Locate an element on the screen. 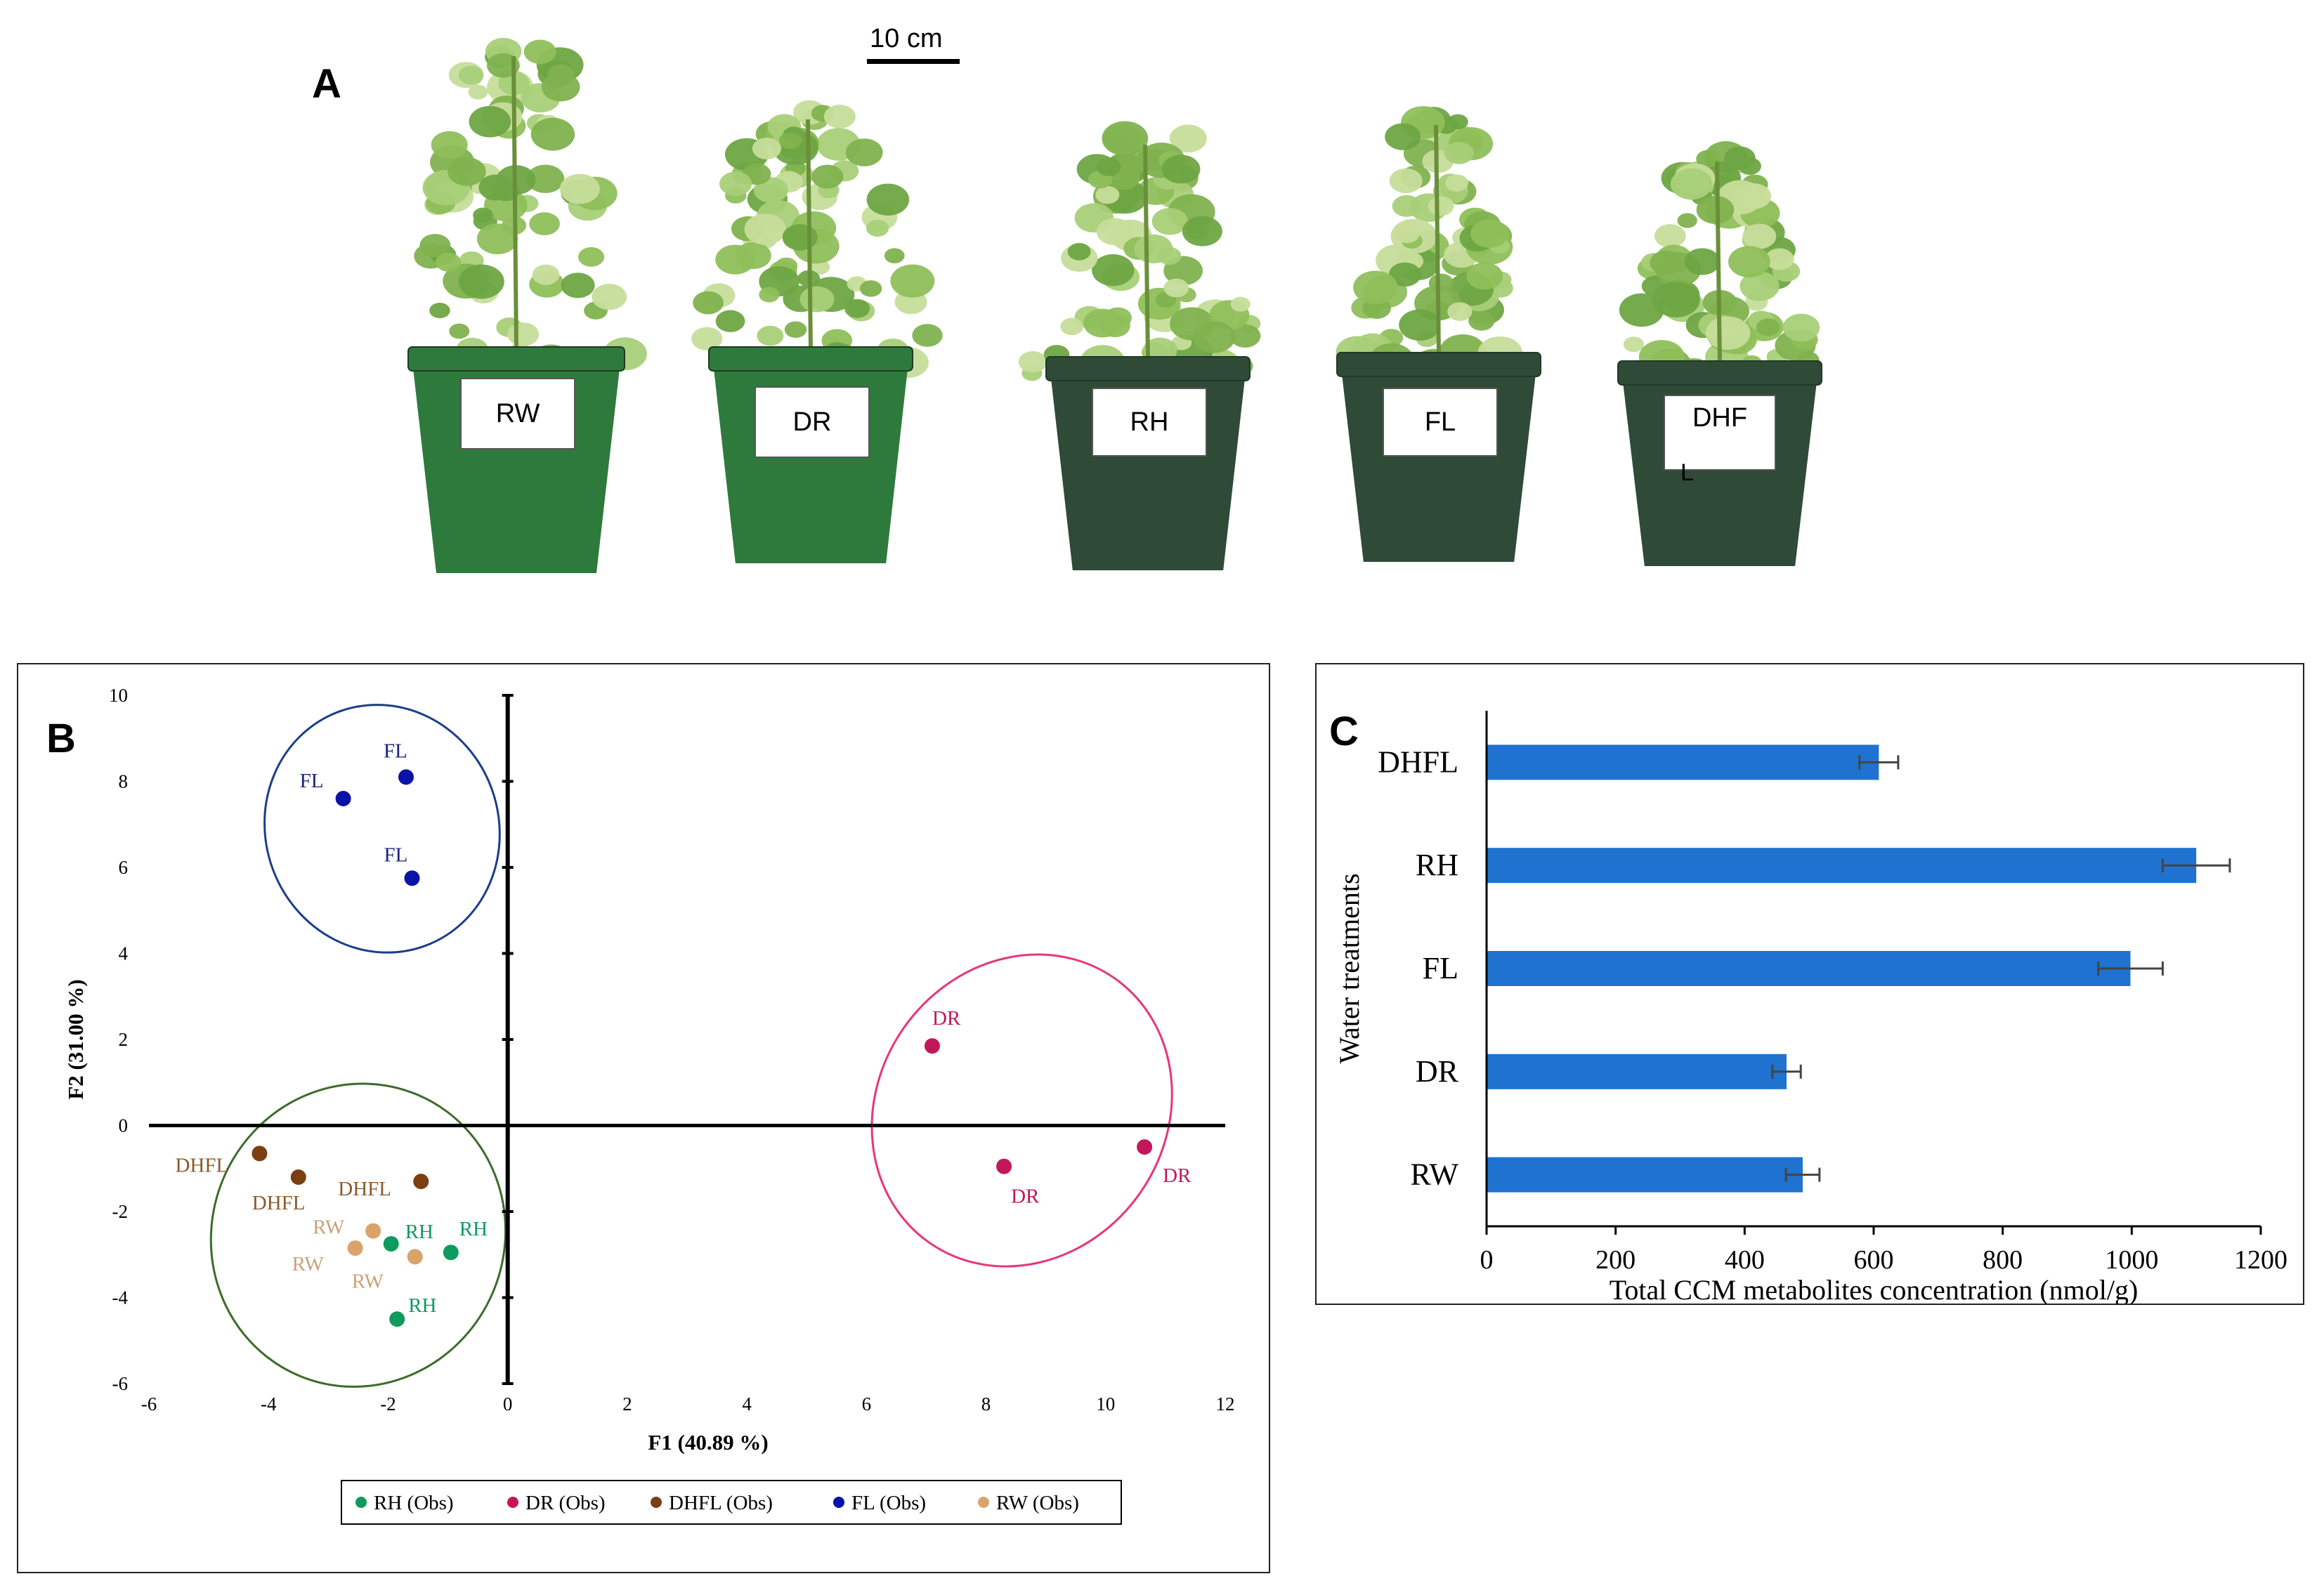  pot-label-dhfl: DHF is located at coordinates (1720, 433).